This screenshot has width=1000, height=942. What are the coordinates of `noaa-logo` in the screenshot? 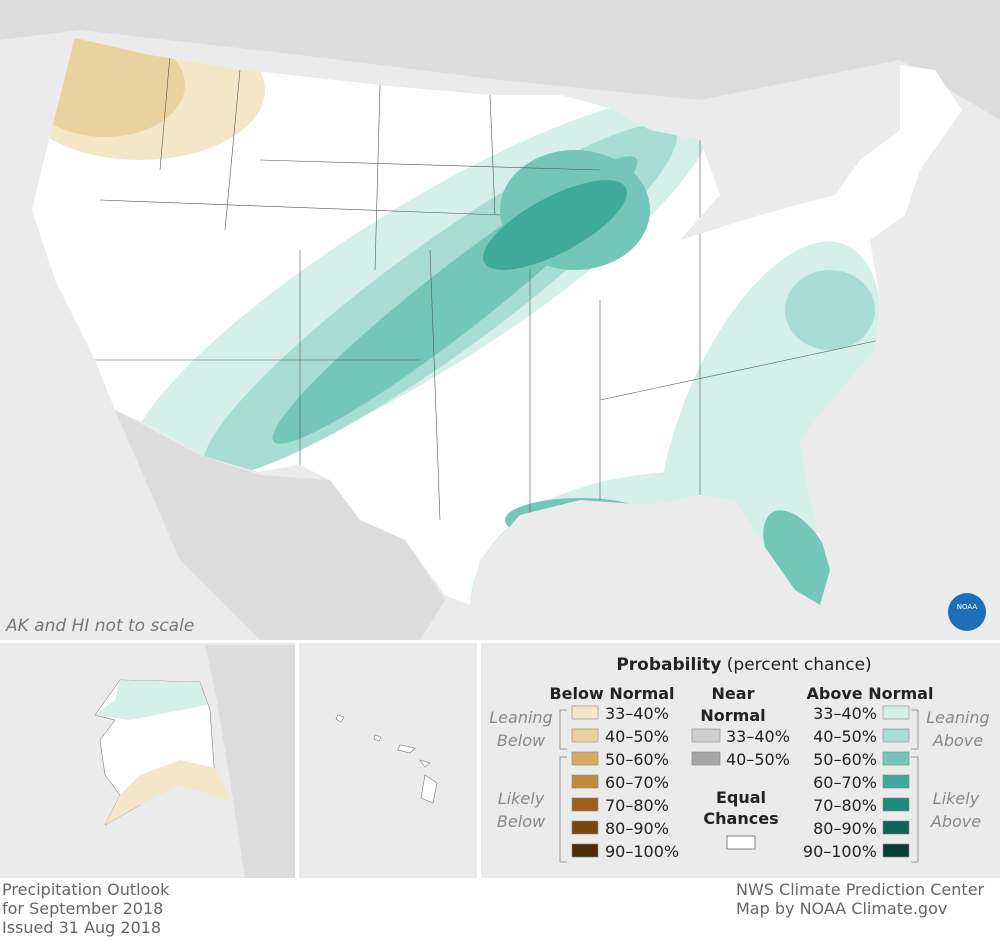 It's located at (967, 612).